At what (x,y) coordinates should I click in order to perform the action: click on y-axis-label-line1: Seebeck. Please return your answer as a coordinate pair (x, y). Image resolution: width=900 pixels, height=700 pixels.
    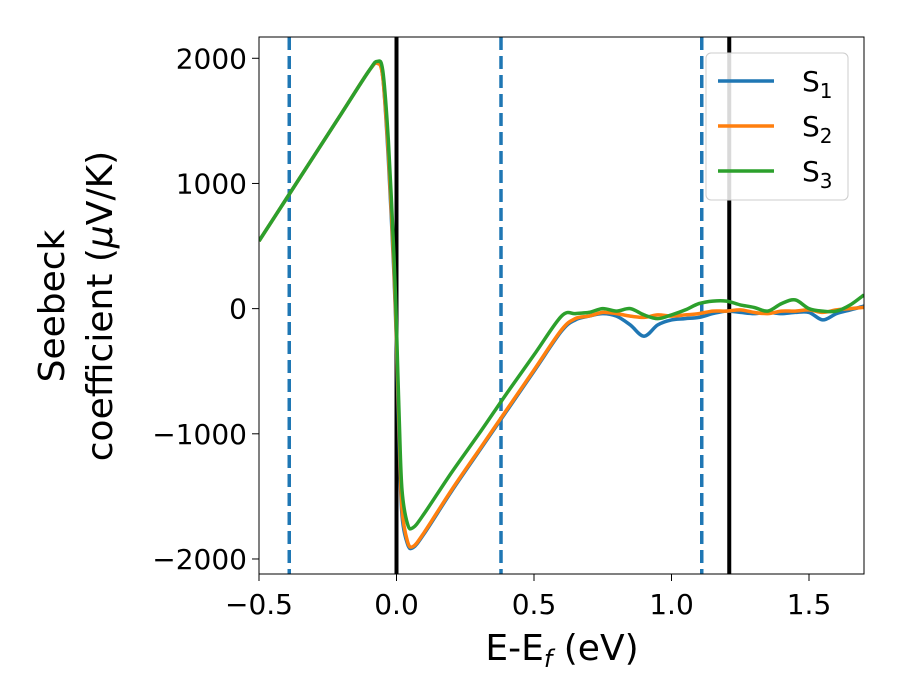
    Looking at the image, I should click on (52, 305).